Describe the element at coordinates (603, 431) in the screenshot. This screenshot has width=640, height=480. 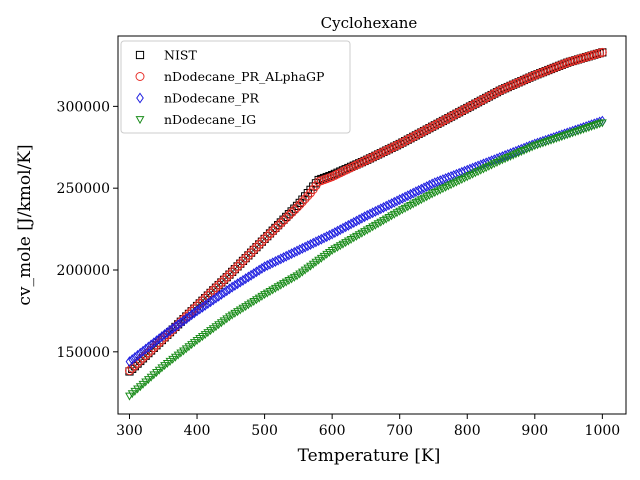
I see `x-tick-label: 1000` at that location.